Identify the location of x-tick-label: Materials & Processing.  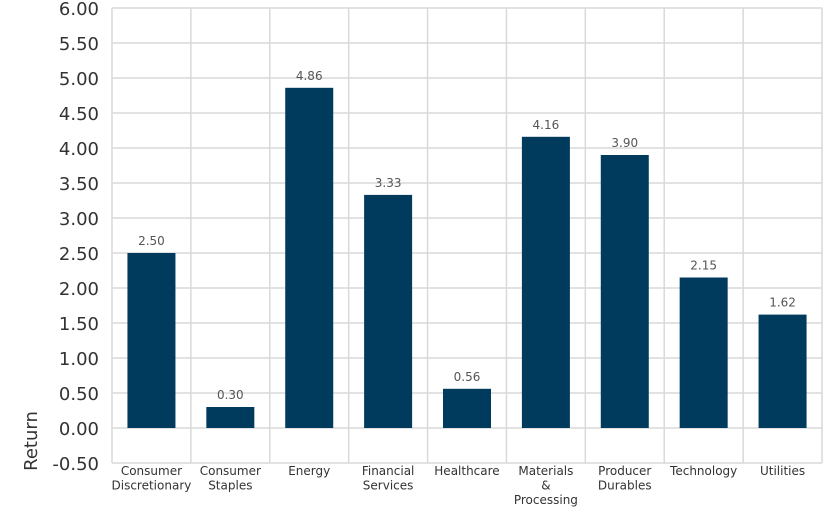
(546, 485).